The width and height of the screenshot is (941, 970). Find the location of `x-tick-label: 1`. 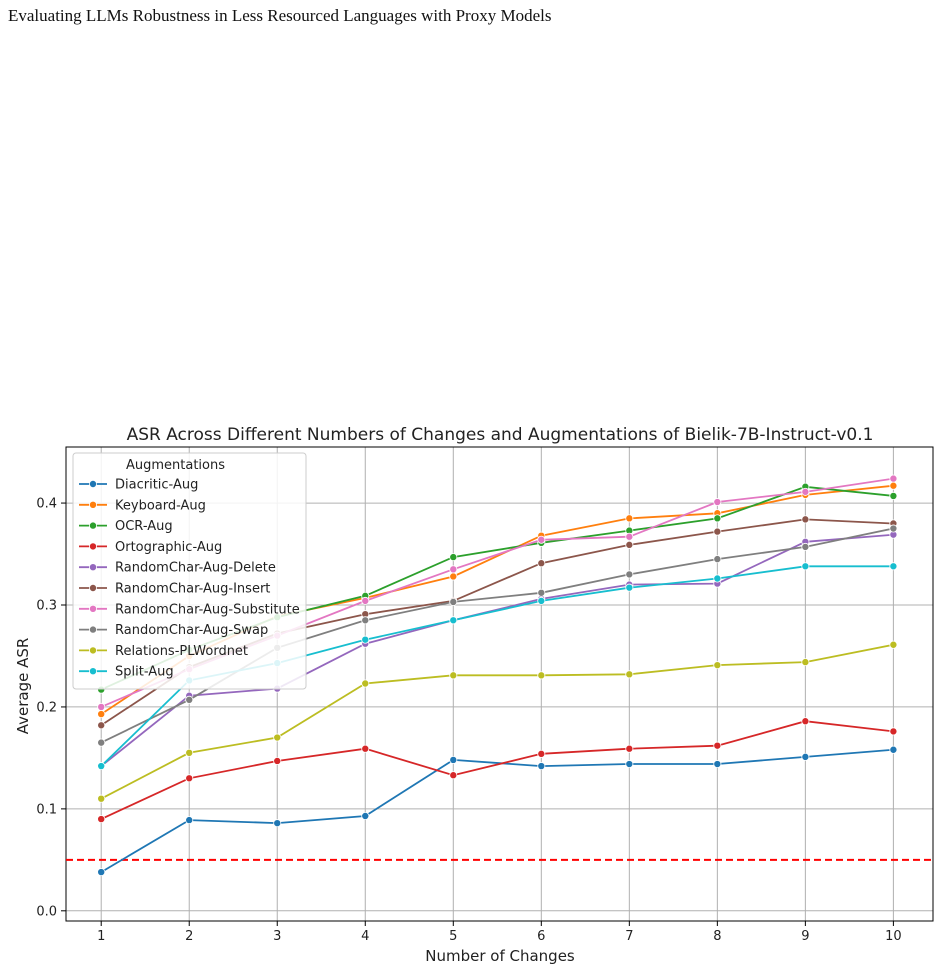

x-tick-label: 1 is located at coordinates (101, 936).